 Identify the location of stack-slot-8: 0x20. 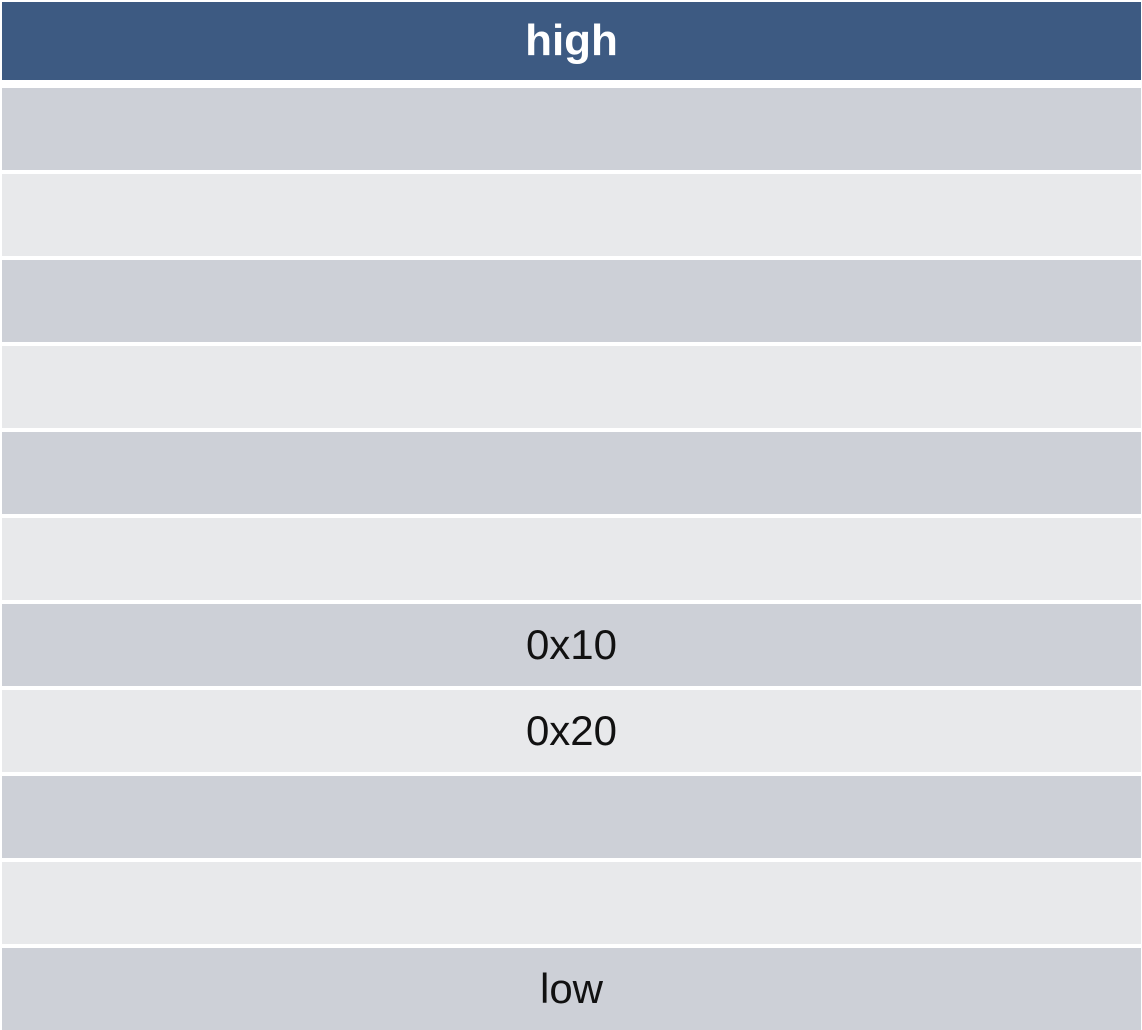
(571, 731).